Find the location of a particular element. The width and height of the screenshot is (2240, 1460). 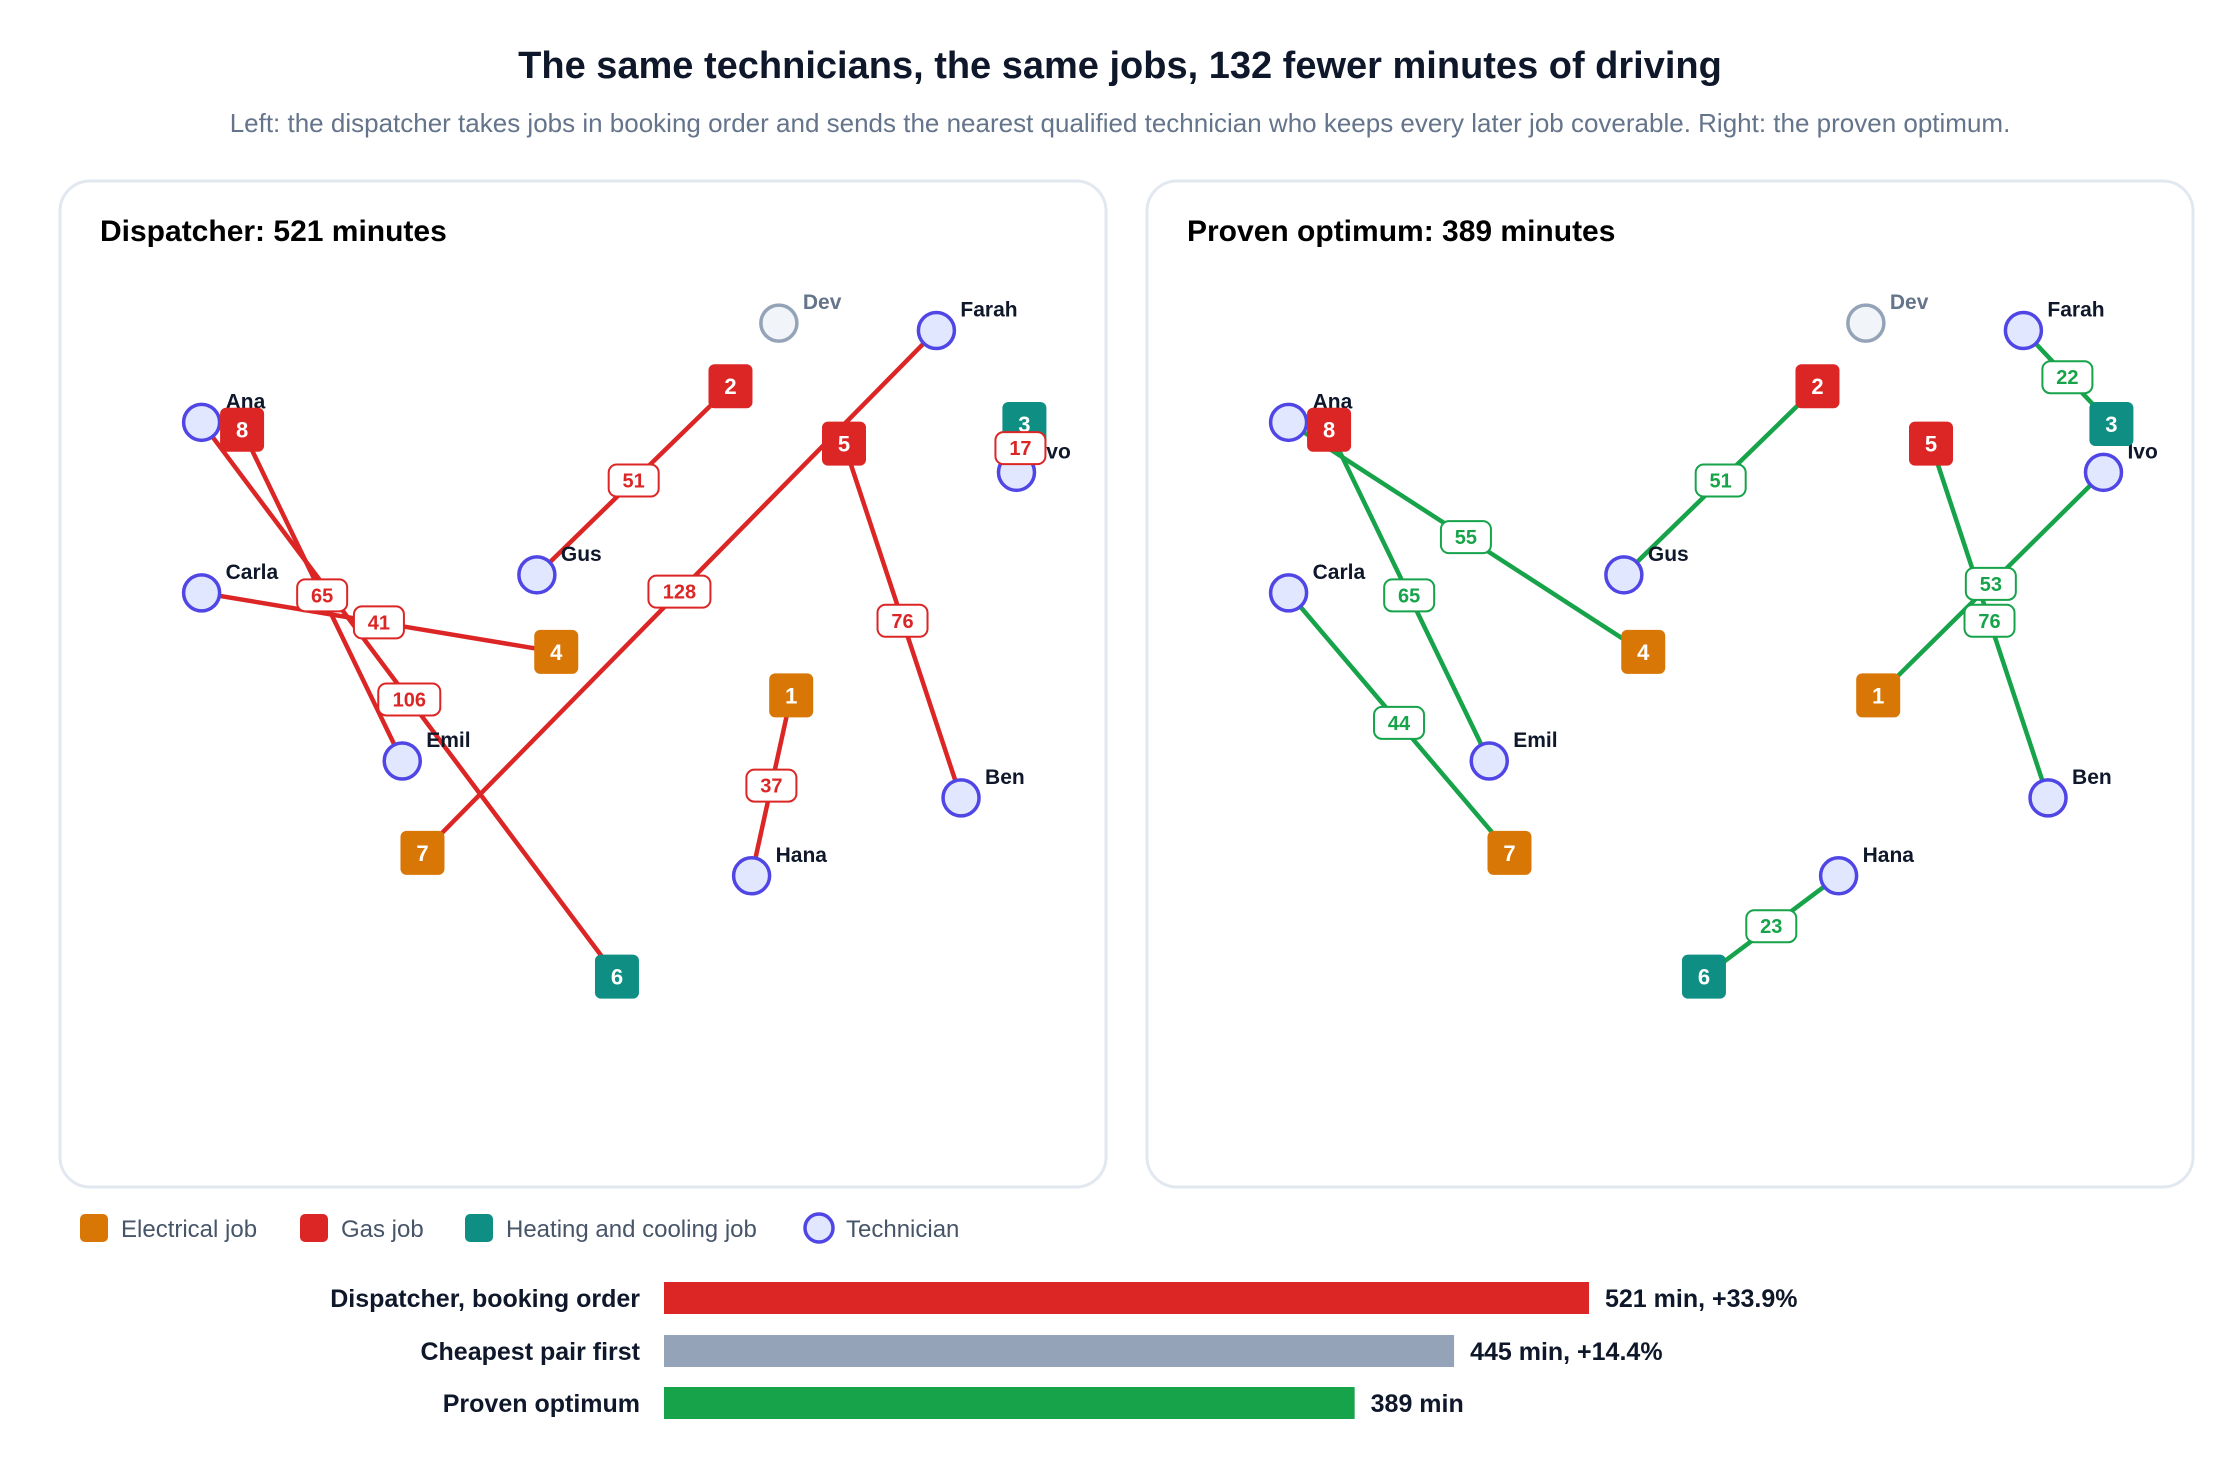

technician-name: Hana is located at coordinates (802, 855).